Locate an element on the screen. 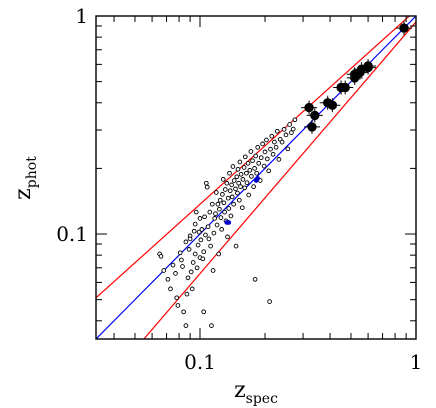 The image size is (436, 408). x-tick-label: 0.1 is located at coordinates (200, 362).